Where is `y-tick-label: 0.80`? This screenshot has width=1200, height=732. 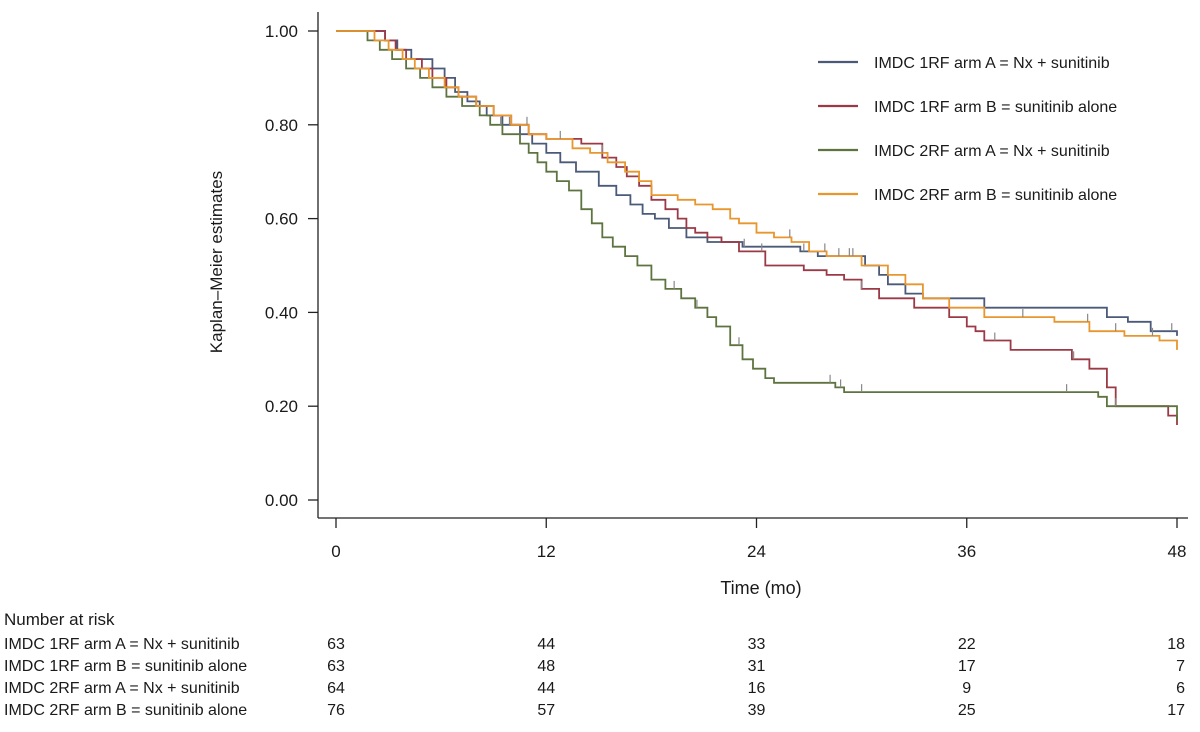 y-tick-label: 0.80 is located at coordinates (281, 125).